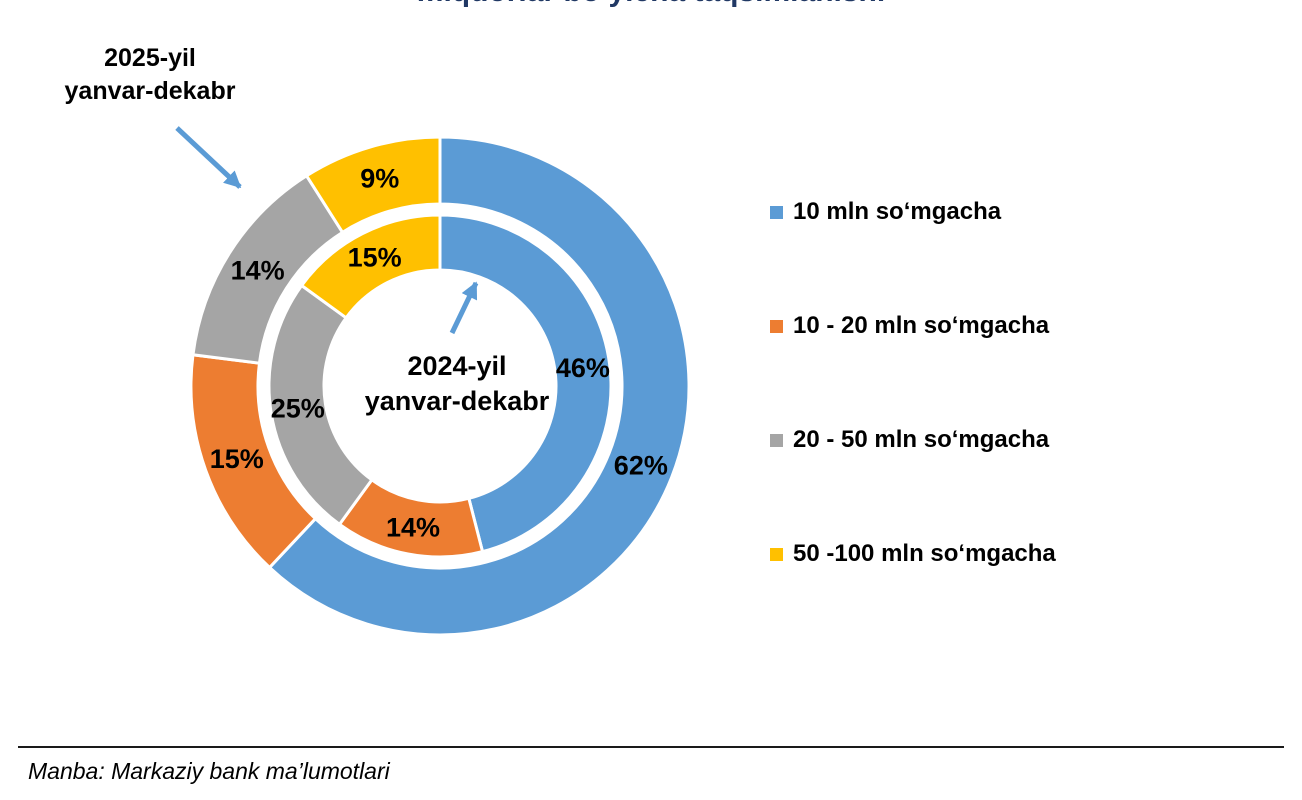  I want to click on outer-ring-callout-line1: 2025-yil, so click(150, 58).